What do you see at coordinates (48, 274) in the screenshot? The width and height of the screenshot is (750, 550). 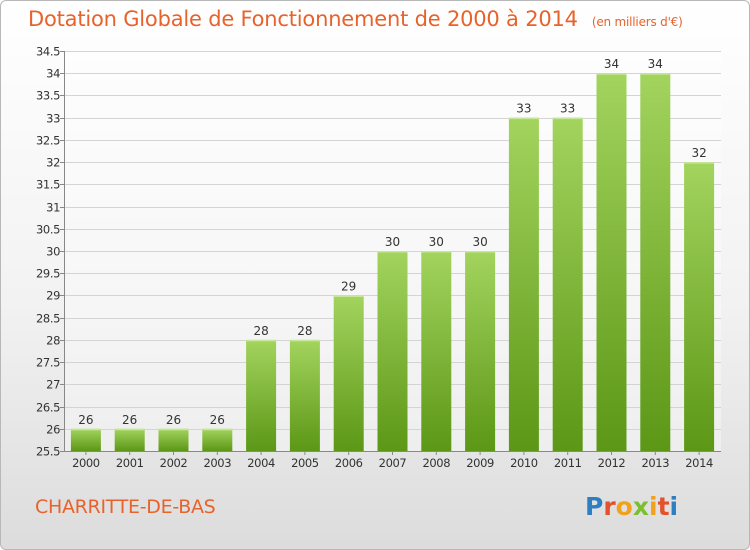 I see `y-tick-label: 29.5` at bounding box center [48, 274].